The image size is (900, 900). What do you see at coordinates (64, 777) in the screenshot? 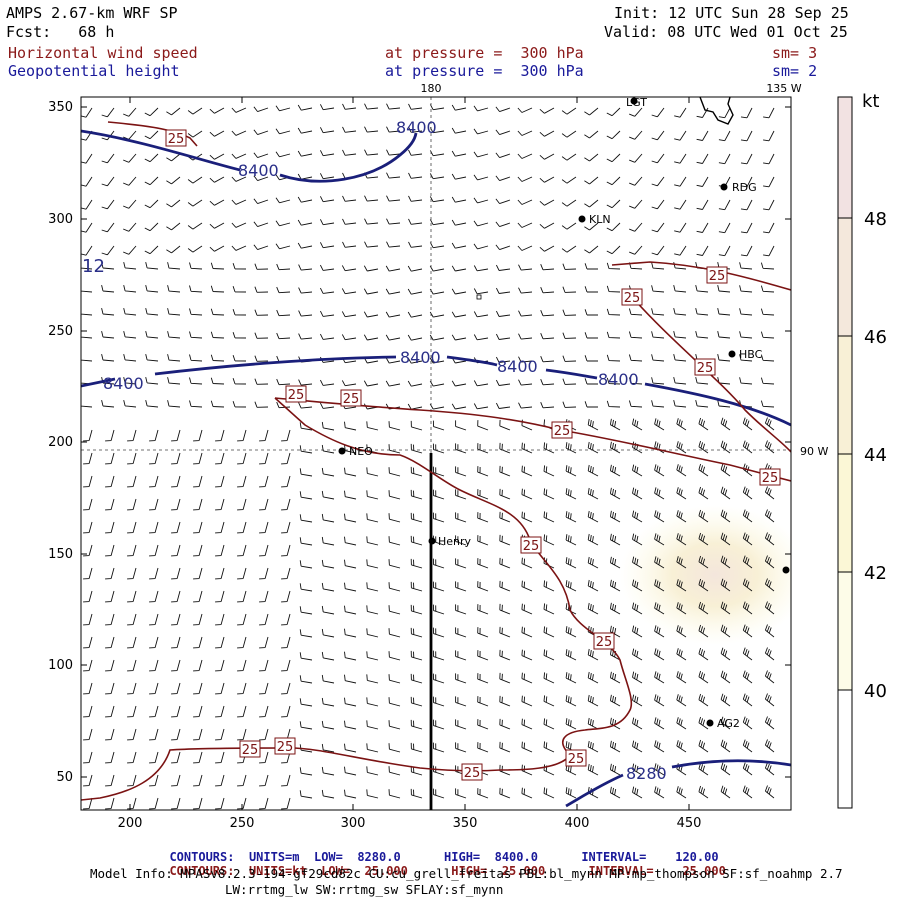
I see `y-tick-label: 50` at bounding box center [64, 777].